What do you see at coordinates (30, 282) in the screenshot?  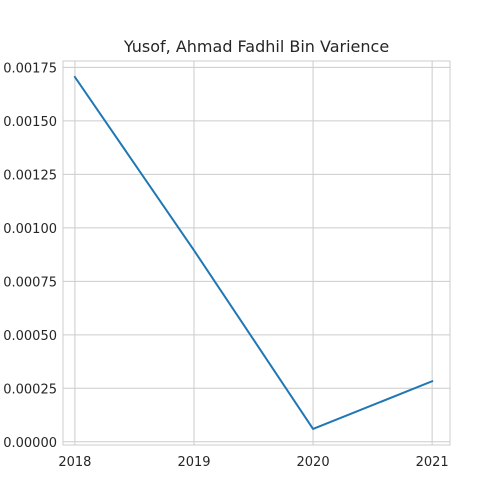 I see `y-tick-label: 0.00075` at bounding box center [30, 282].